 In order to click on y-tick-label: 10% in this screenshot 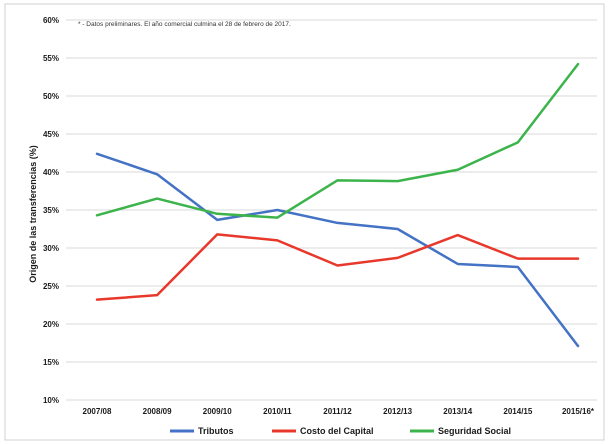, I will do `click(51, 400)`.